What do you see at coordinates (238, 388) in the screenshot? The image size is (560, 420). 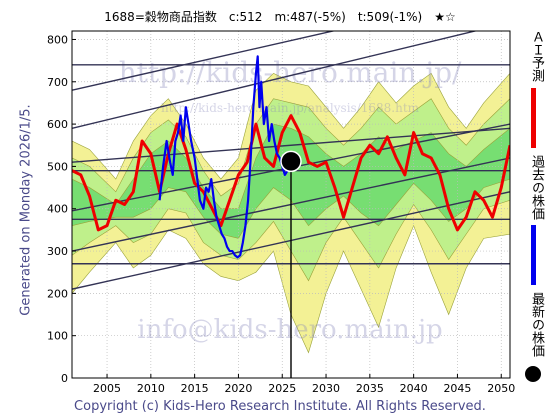 I see `x-tick-label: 2020` at bounding box center [238, 388].